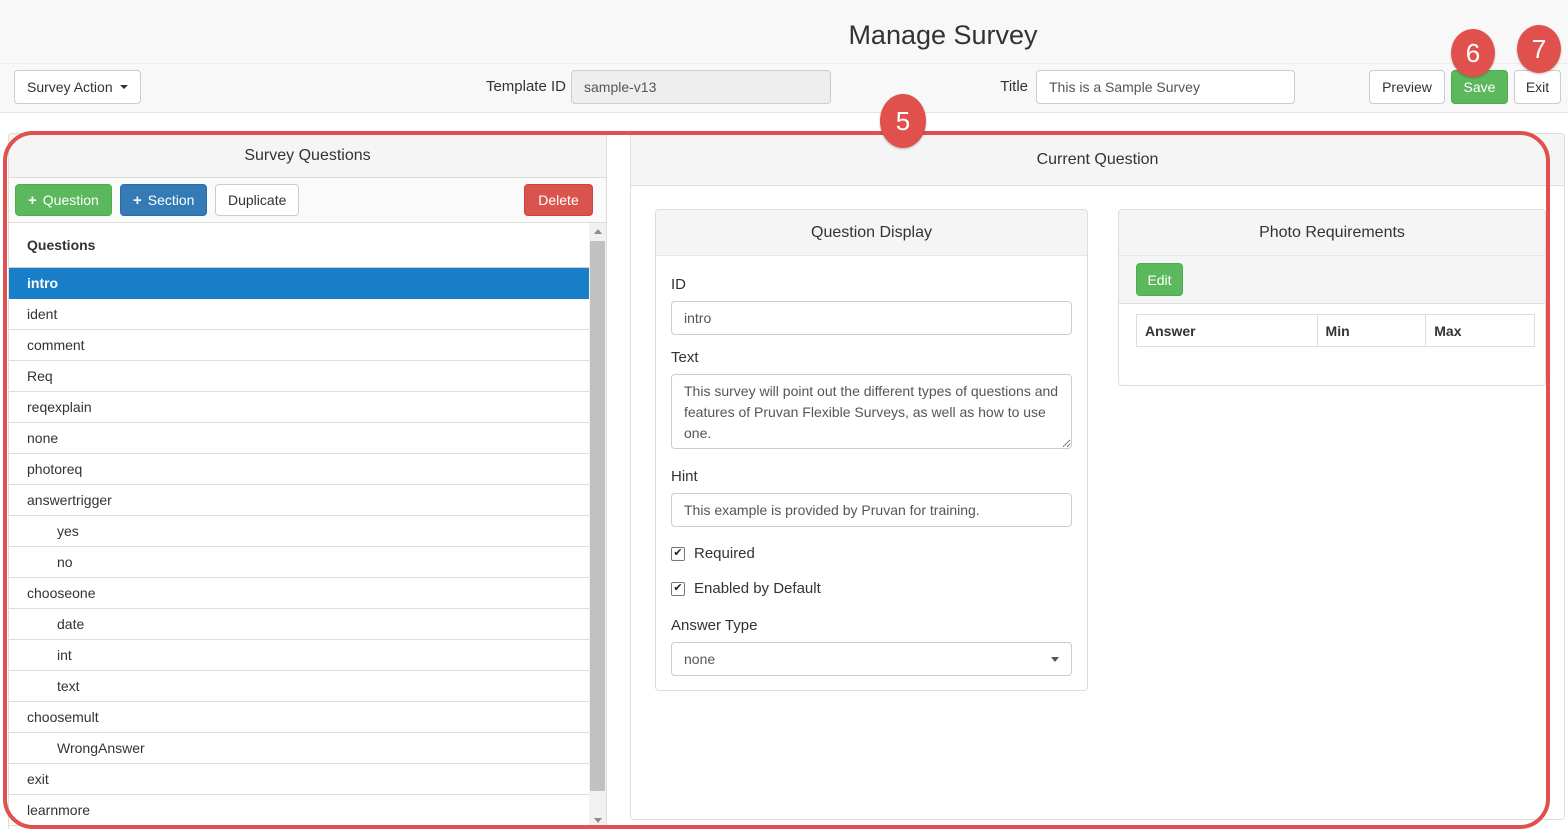 This screenshot has height=833, width=1568. What do you see at coordinates (307, 156) in the screenshot?
I see `survey-questions-title: Survey Questions` at bounding box center [307, 156].